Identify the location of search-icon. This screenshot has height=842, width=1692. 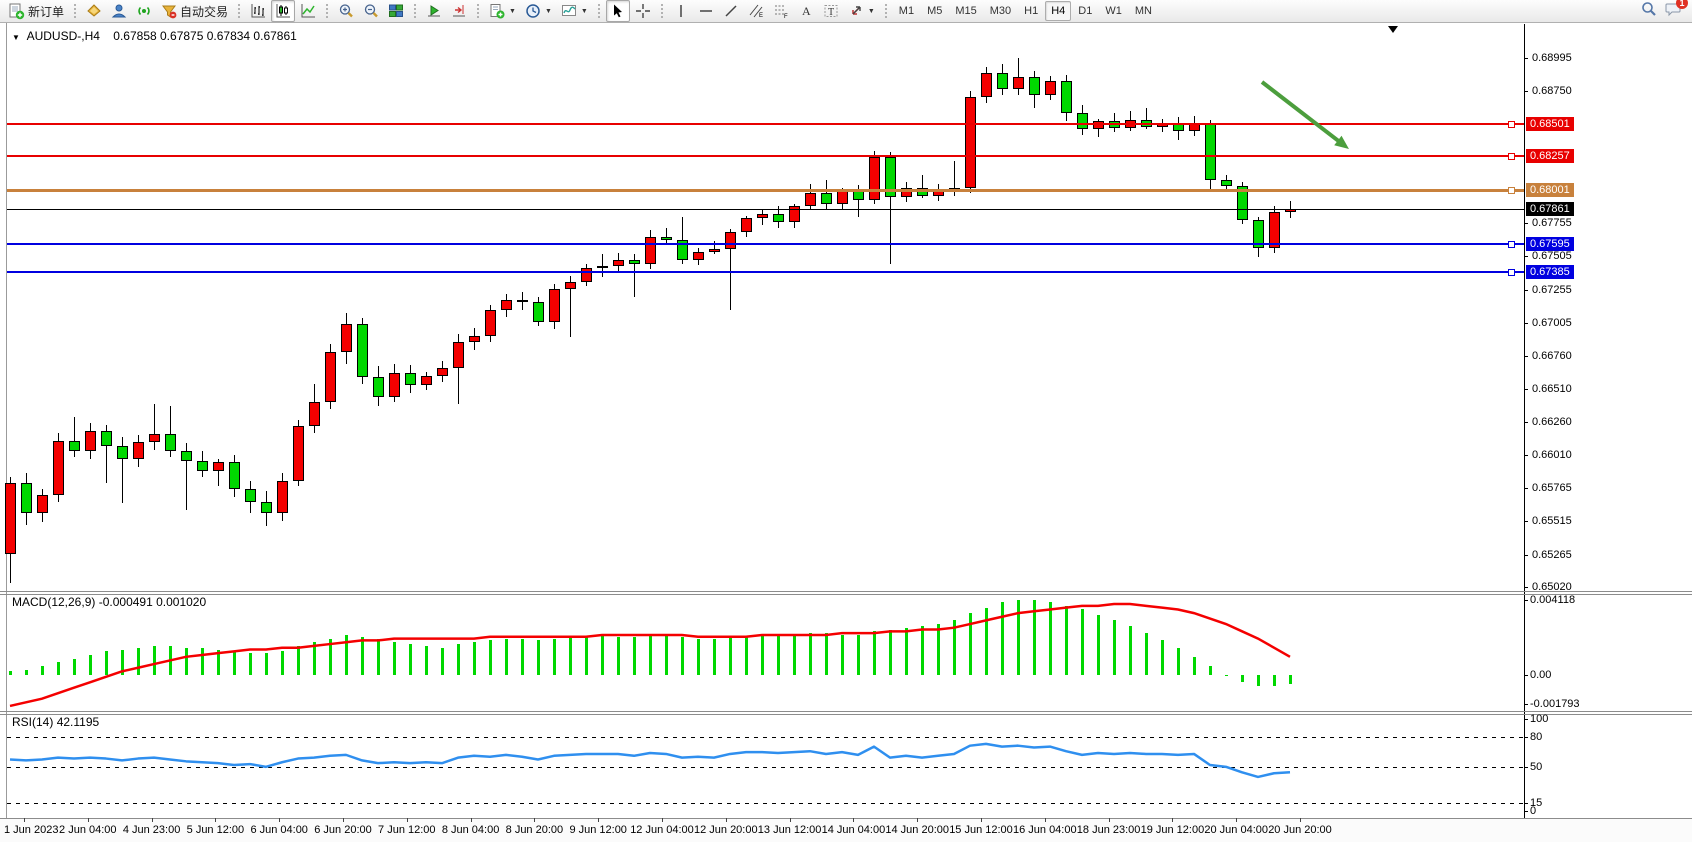
(1649, 11).